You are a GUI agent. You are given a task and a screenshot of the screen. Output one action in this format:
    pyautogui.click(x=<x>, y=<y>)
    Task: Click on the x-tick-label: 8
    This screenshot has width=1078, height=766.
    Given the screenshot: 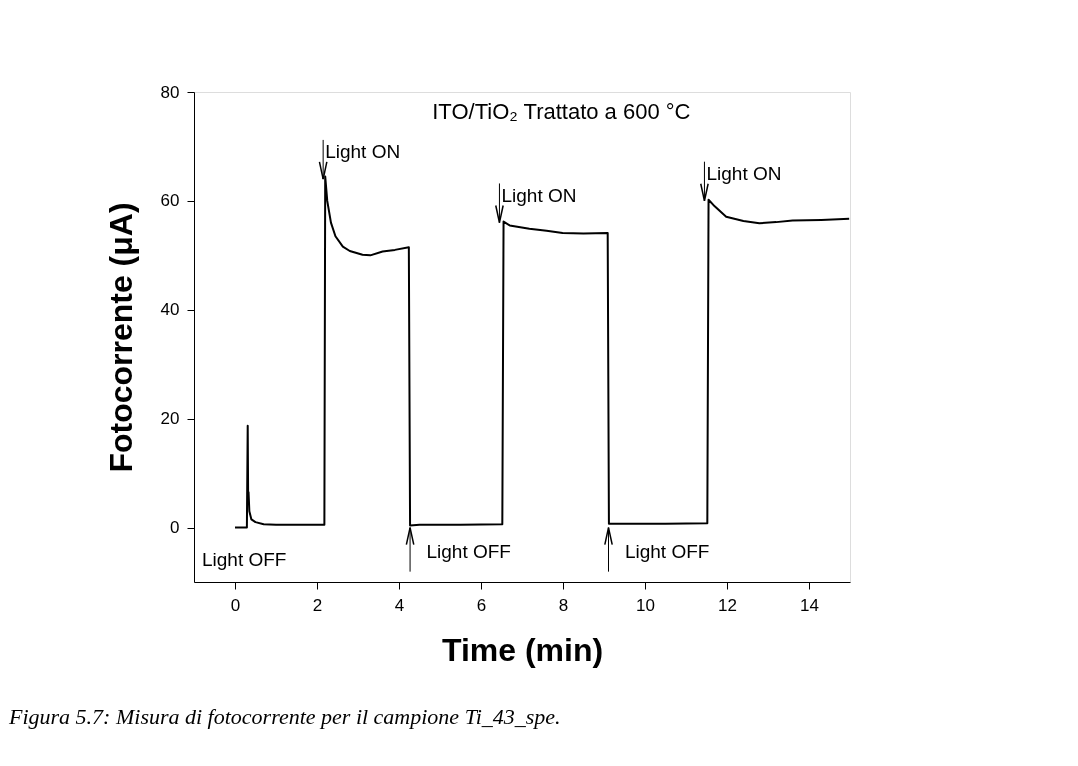 What is the action you would take?
    pyautogui.click(x=563, y=605)
    